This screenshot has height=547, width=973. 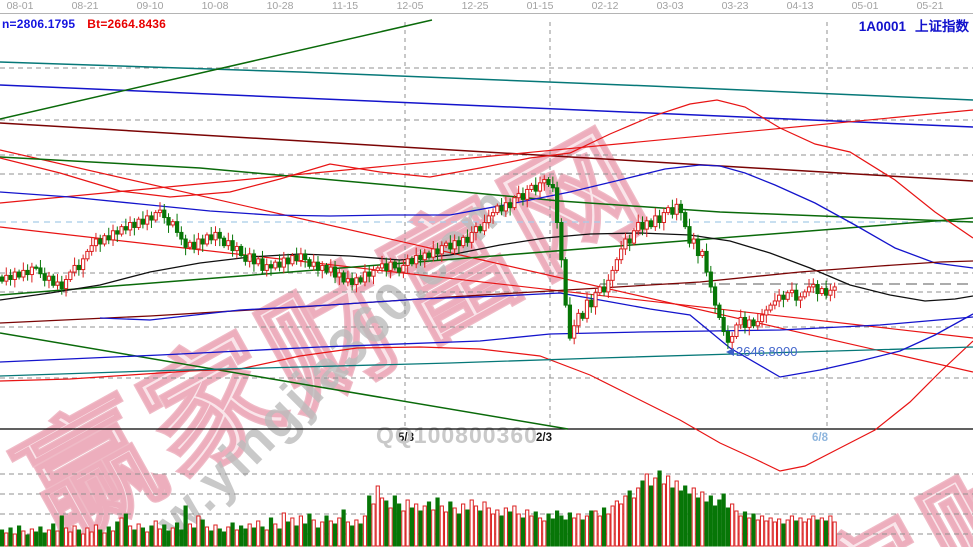 I want to click on symbol-title: 1A0001 上证指数, so click(x=914, y=25).